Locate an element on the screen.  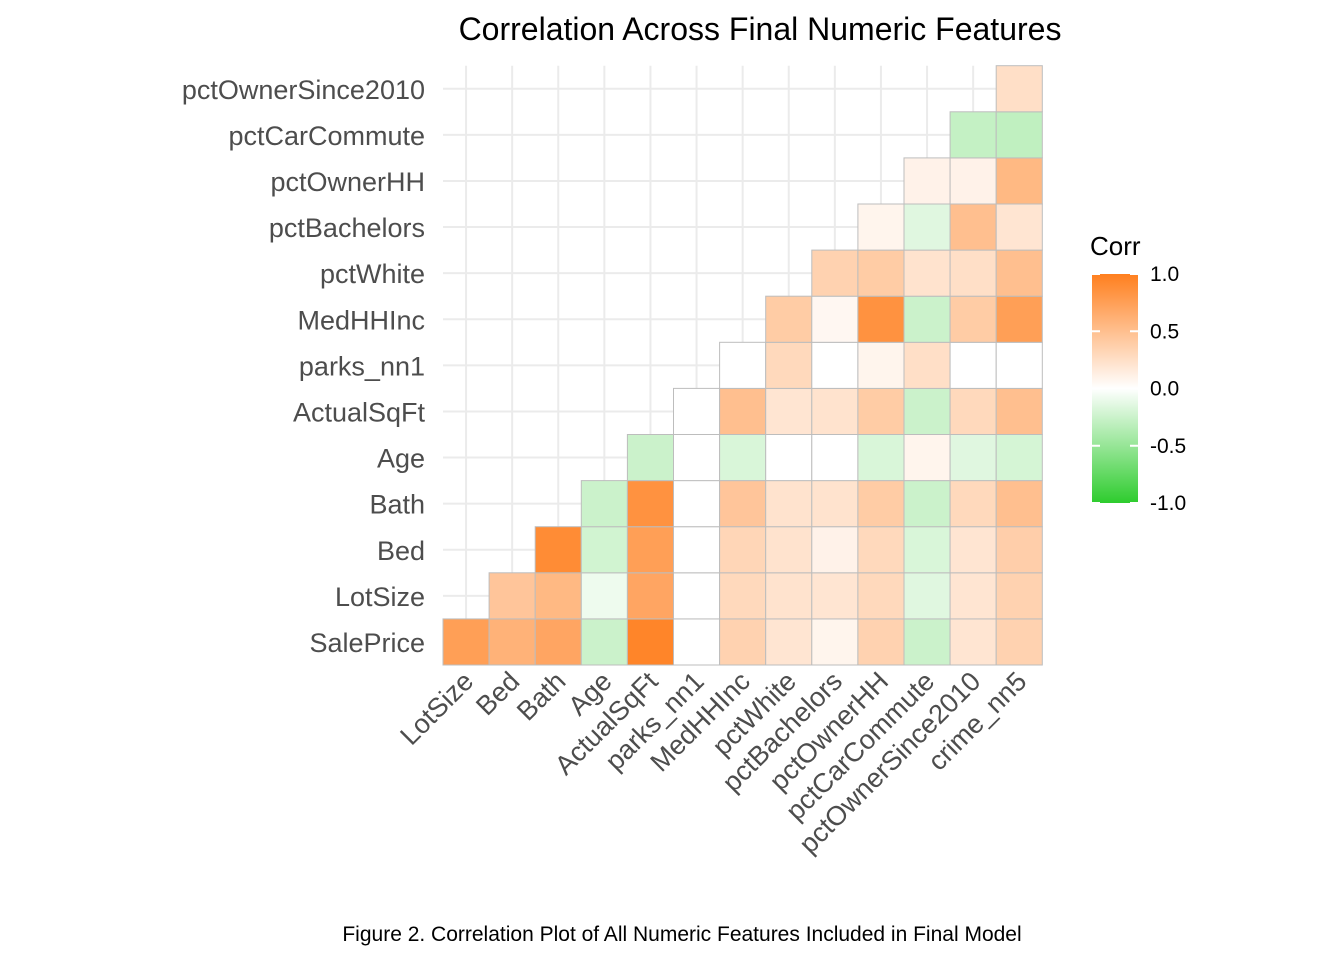
legend-tick-label: 0.0 is located at coordinates (1164, 389).